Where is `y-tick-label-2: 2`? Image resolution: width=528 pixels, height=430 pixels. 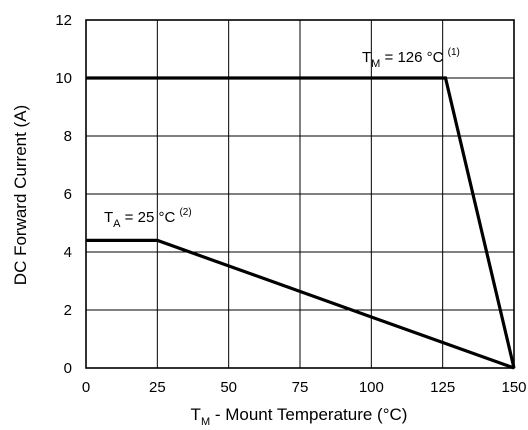 y-tick-label-2: 2 is located at coordinates (68, 310).